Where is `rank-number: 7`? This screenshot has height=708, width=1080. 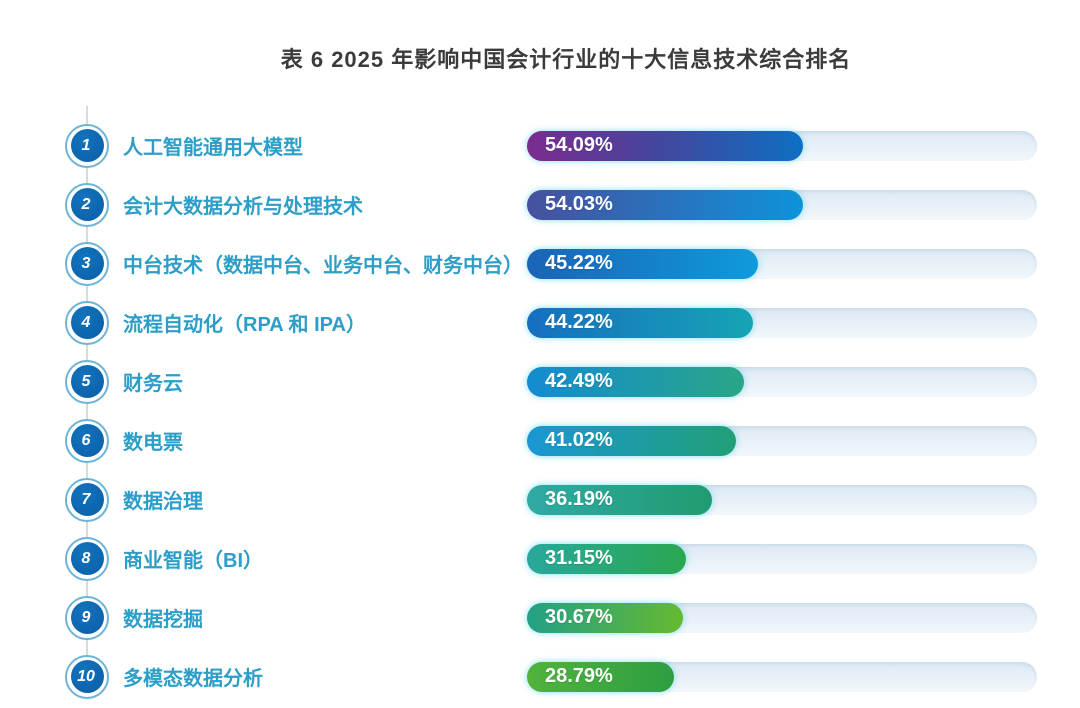
rank-number: 7 is located at coordinates (87, 499).